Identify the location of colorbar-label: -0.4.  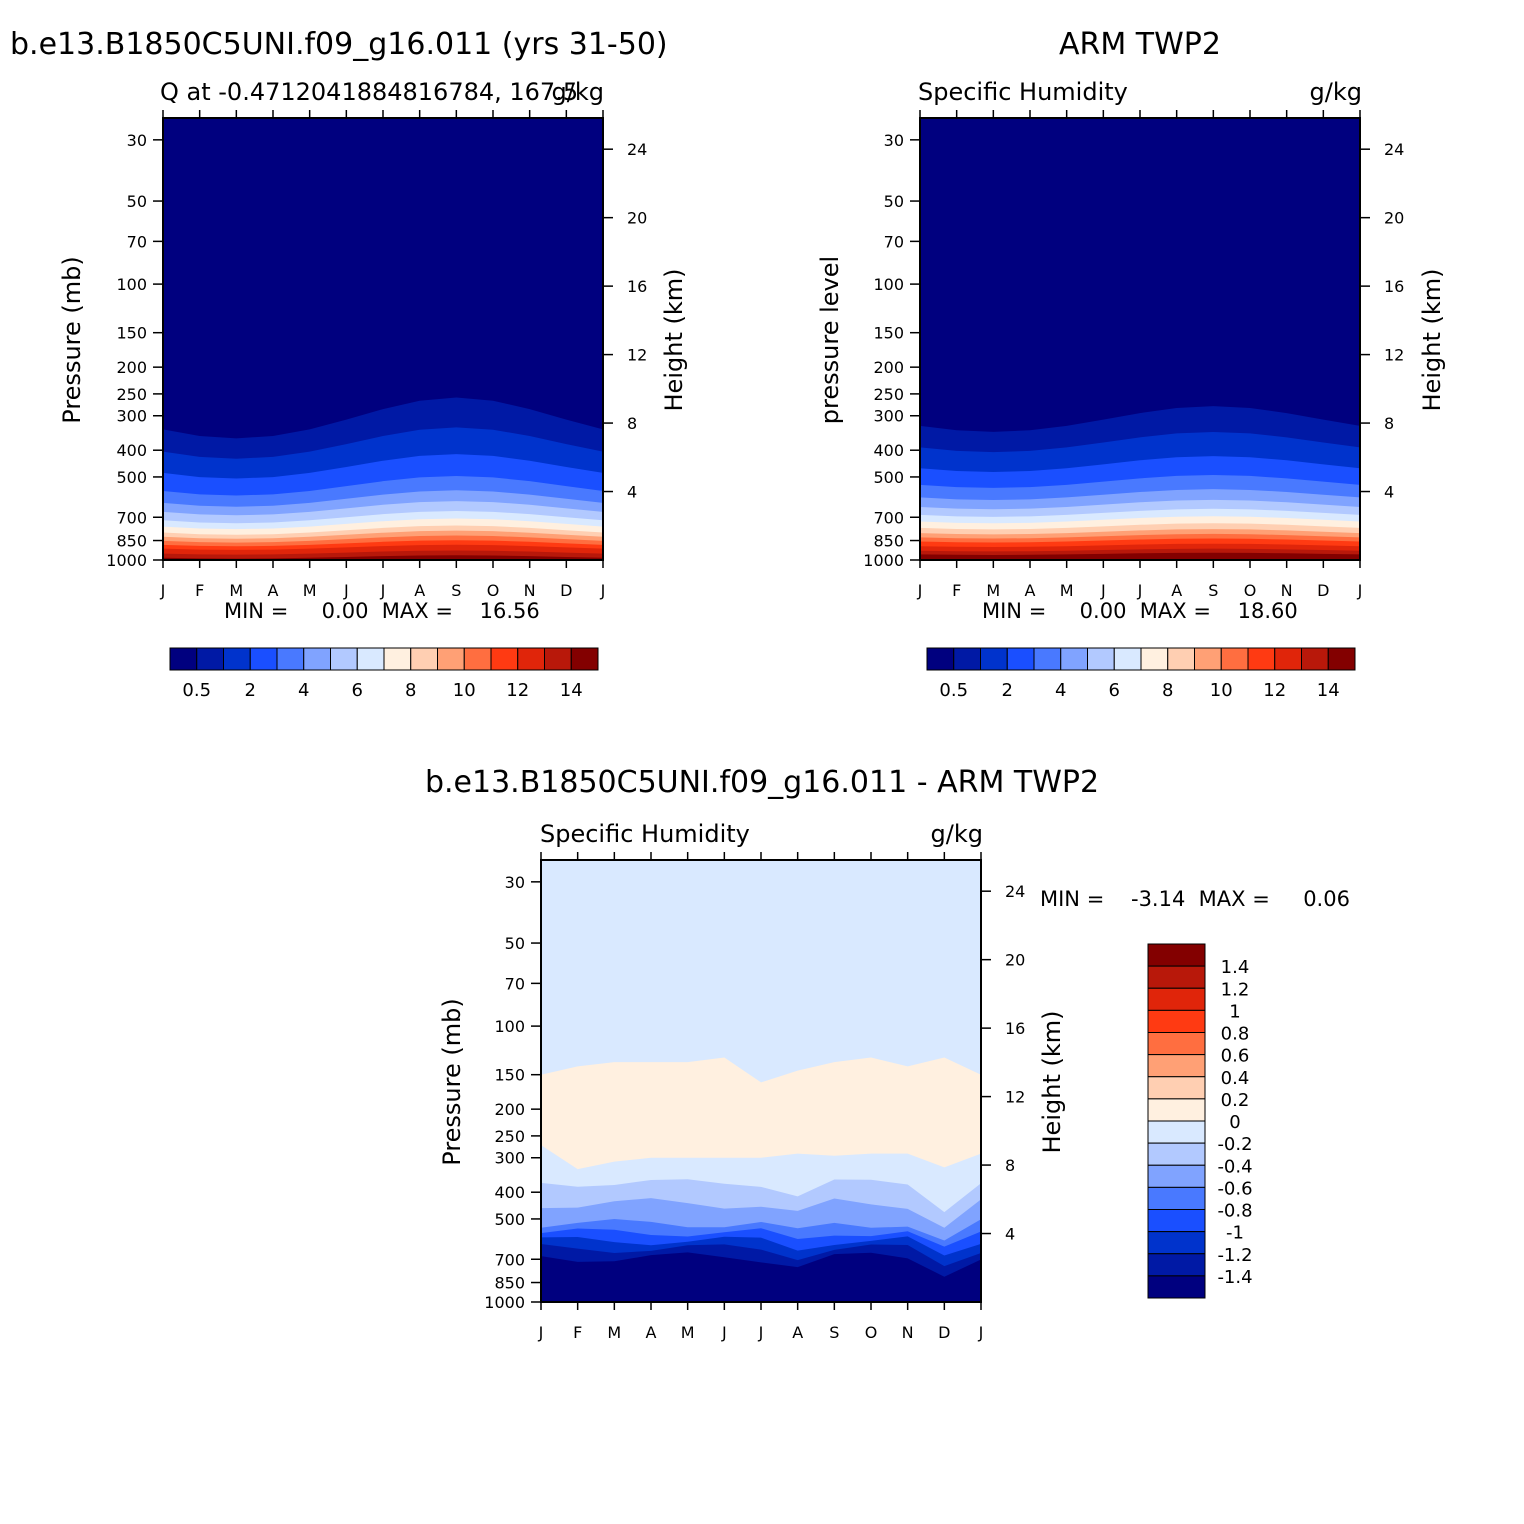
(1234, 1166).